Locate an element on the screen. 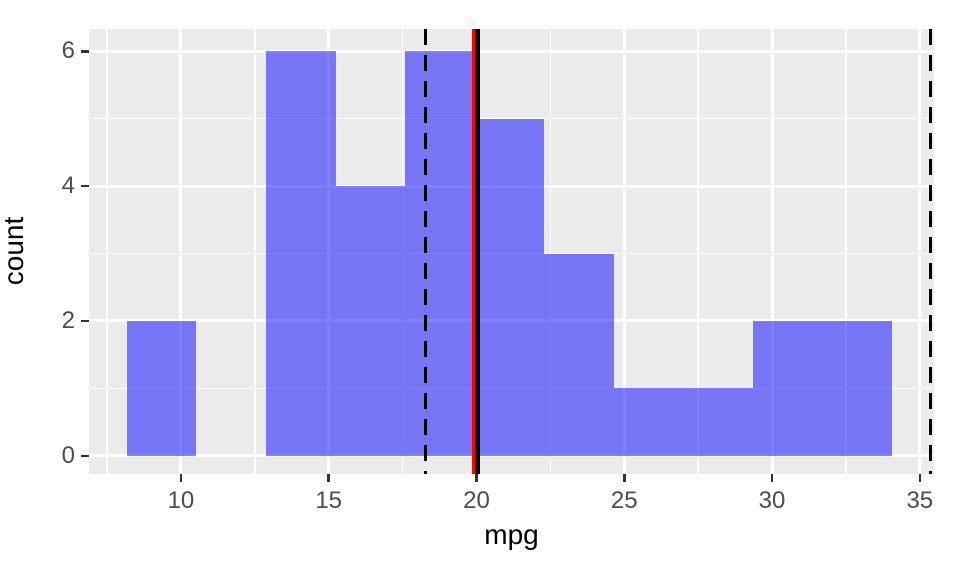  x-axis-title: mpg is located at coordinates (511, 534).